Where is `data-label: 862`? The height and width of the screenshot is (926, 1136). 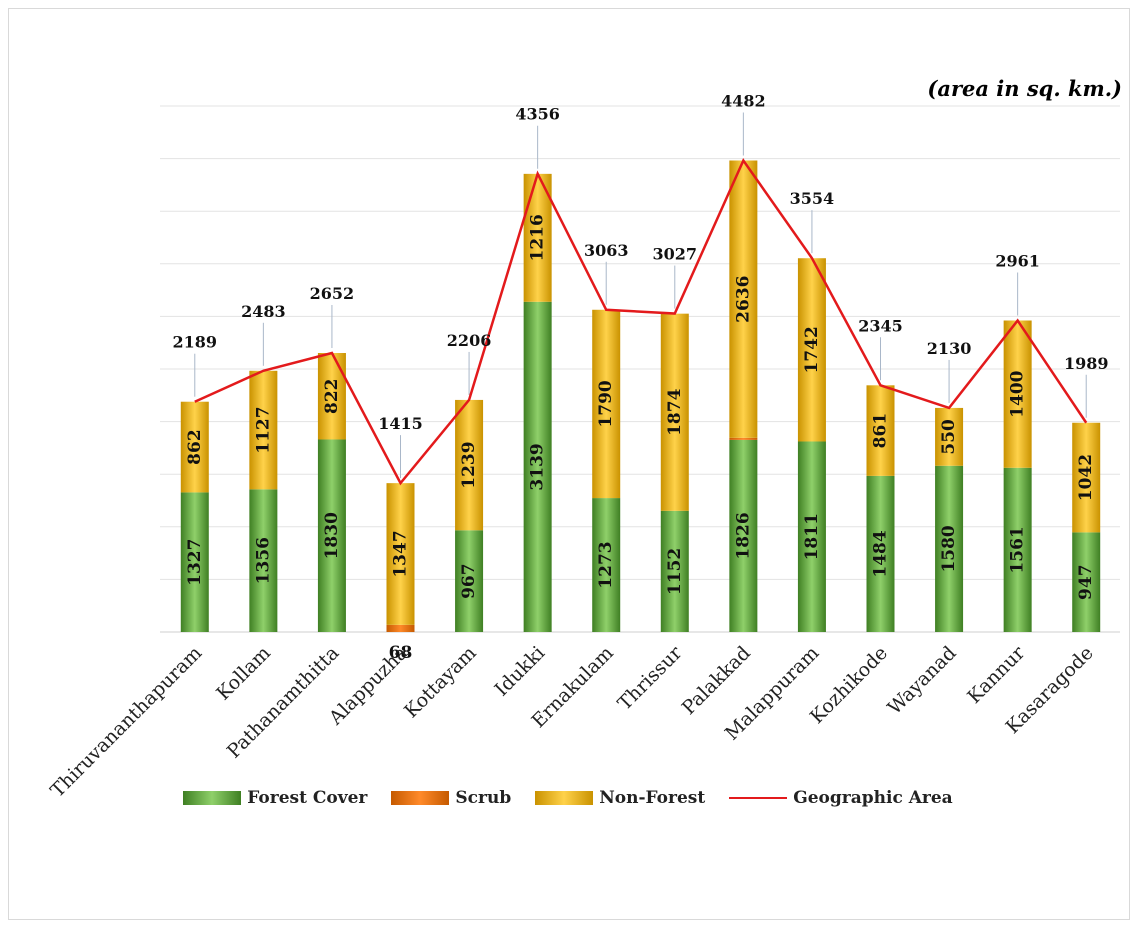
data-label: 862 is located at coordinates (195, 447).